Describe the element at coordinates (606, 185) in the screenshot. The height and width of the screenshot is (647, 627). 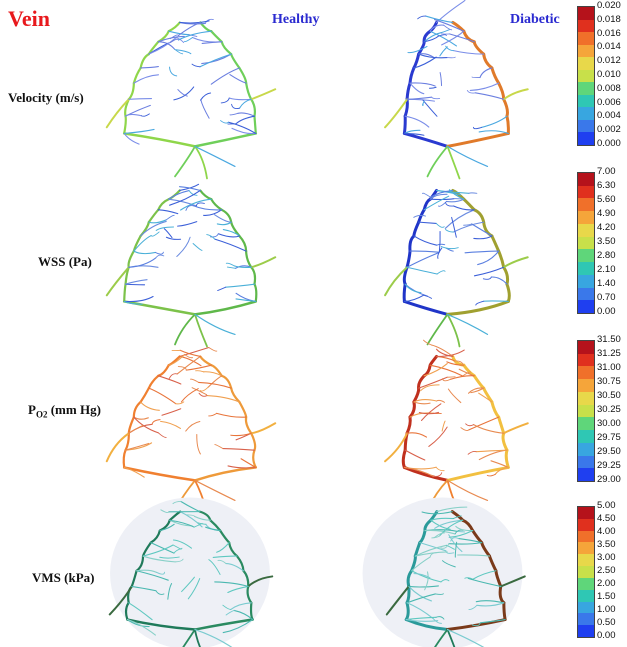
I see `colorbar-tick-label: 6.30` at that location.